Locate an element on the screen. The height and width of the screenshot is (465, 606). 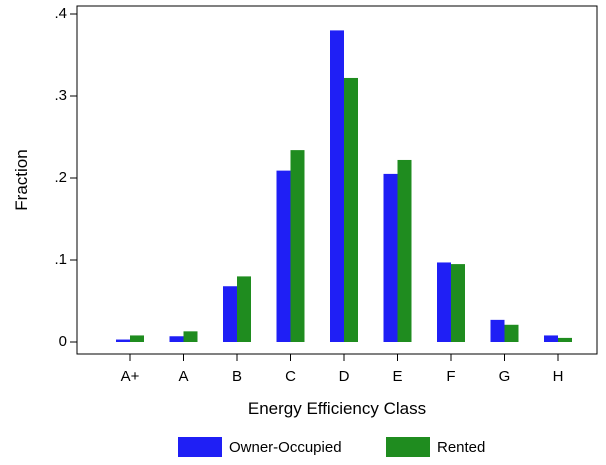
bar-owner-occupied-A+ is located at coordinates (123, 340).